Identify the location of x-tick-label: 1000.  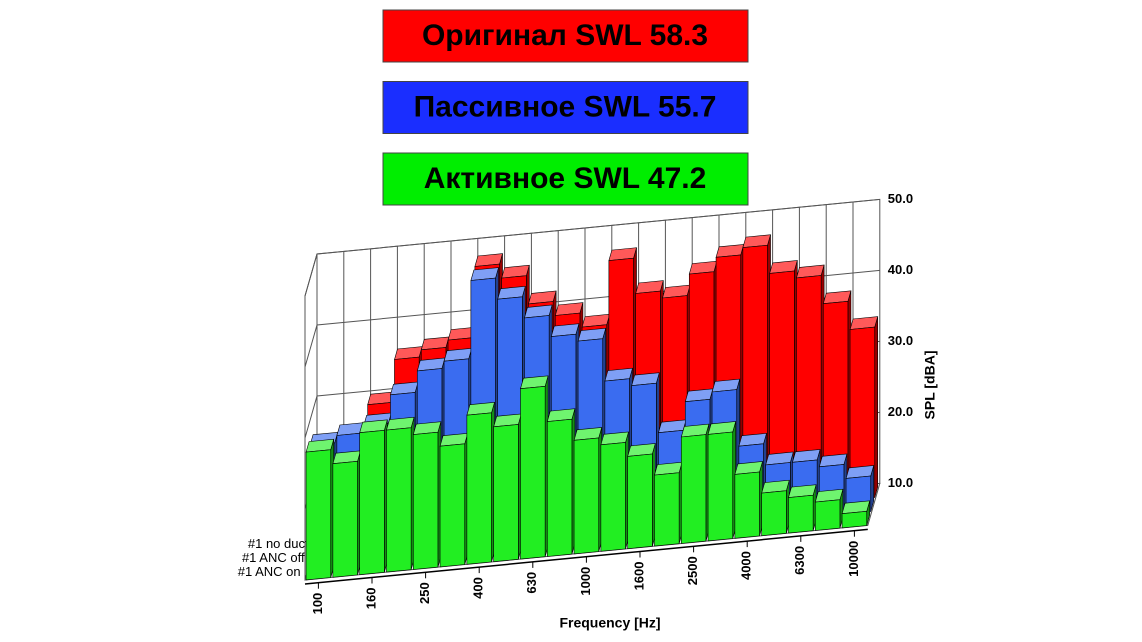
(585, 581).